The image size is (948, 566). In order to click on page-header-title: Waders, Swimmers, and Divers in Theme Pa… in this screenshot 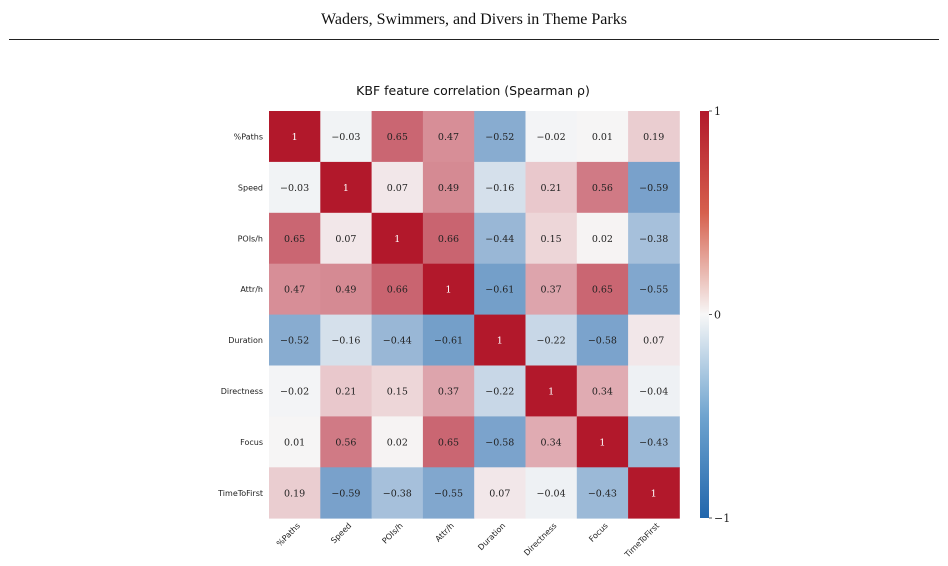, I will do `click(474, 19)`.